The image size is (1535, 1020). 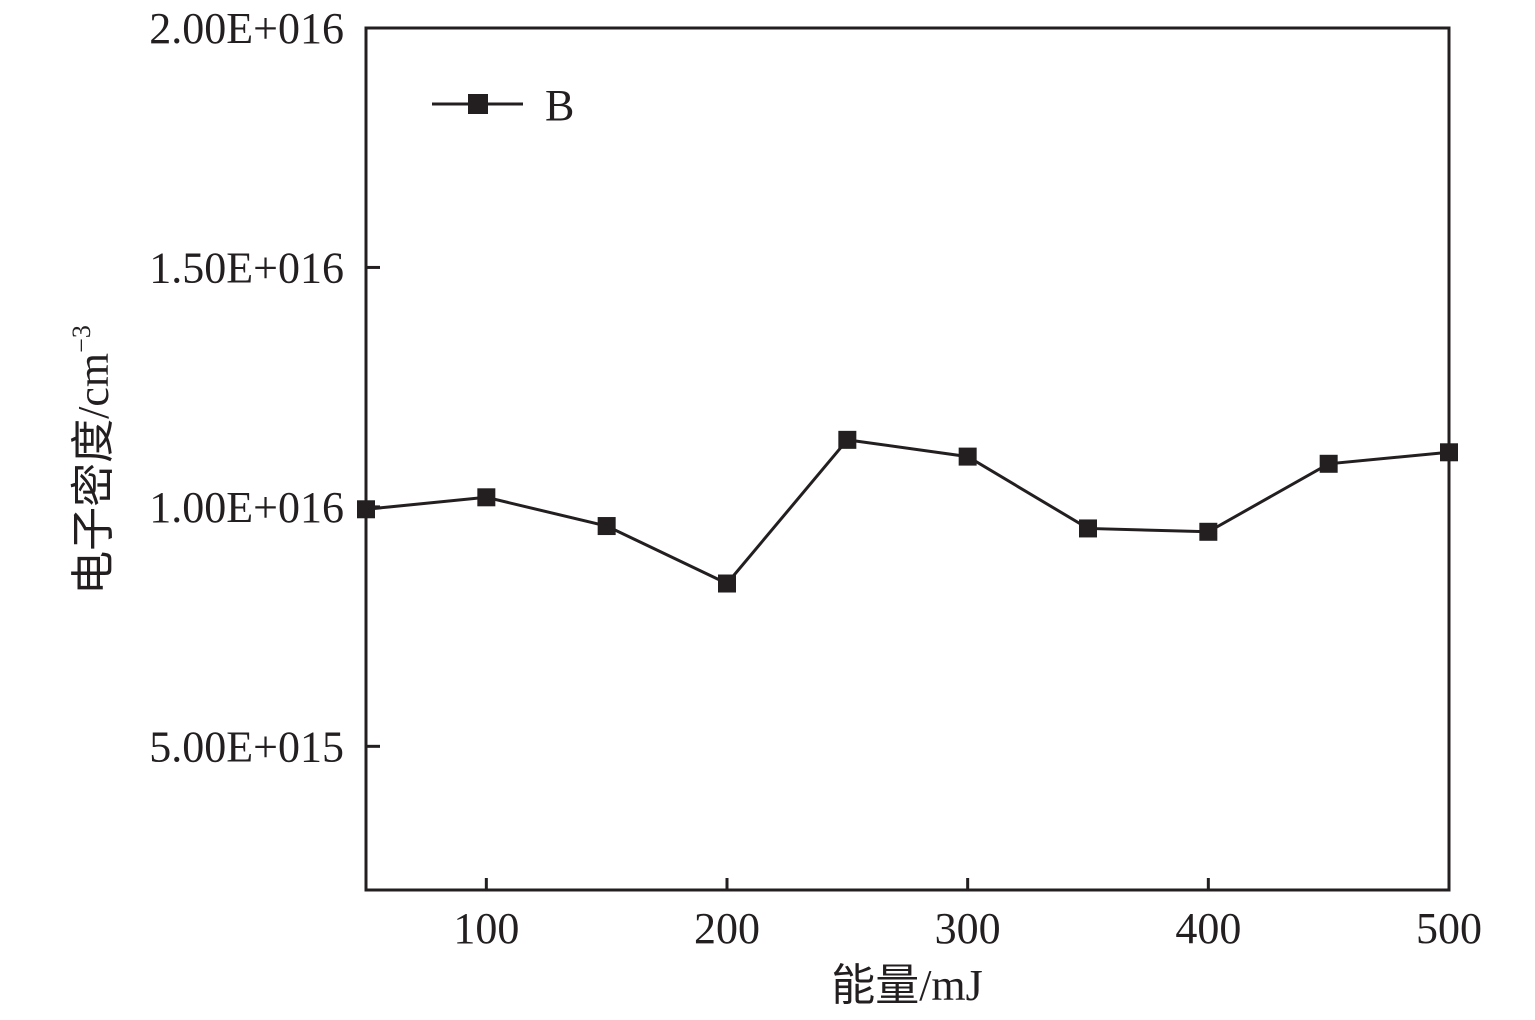 What do you see at coordinates (727, 928) in the screenshot?
I see `x-tick-label: 200` at bounding box center [727, 928].